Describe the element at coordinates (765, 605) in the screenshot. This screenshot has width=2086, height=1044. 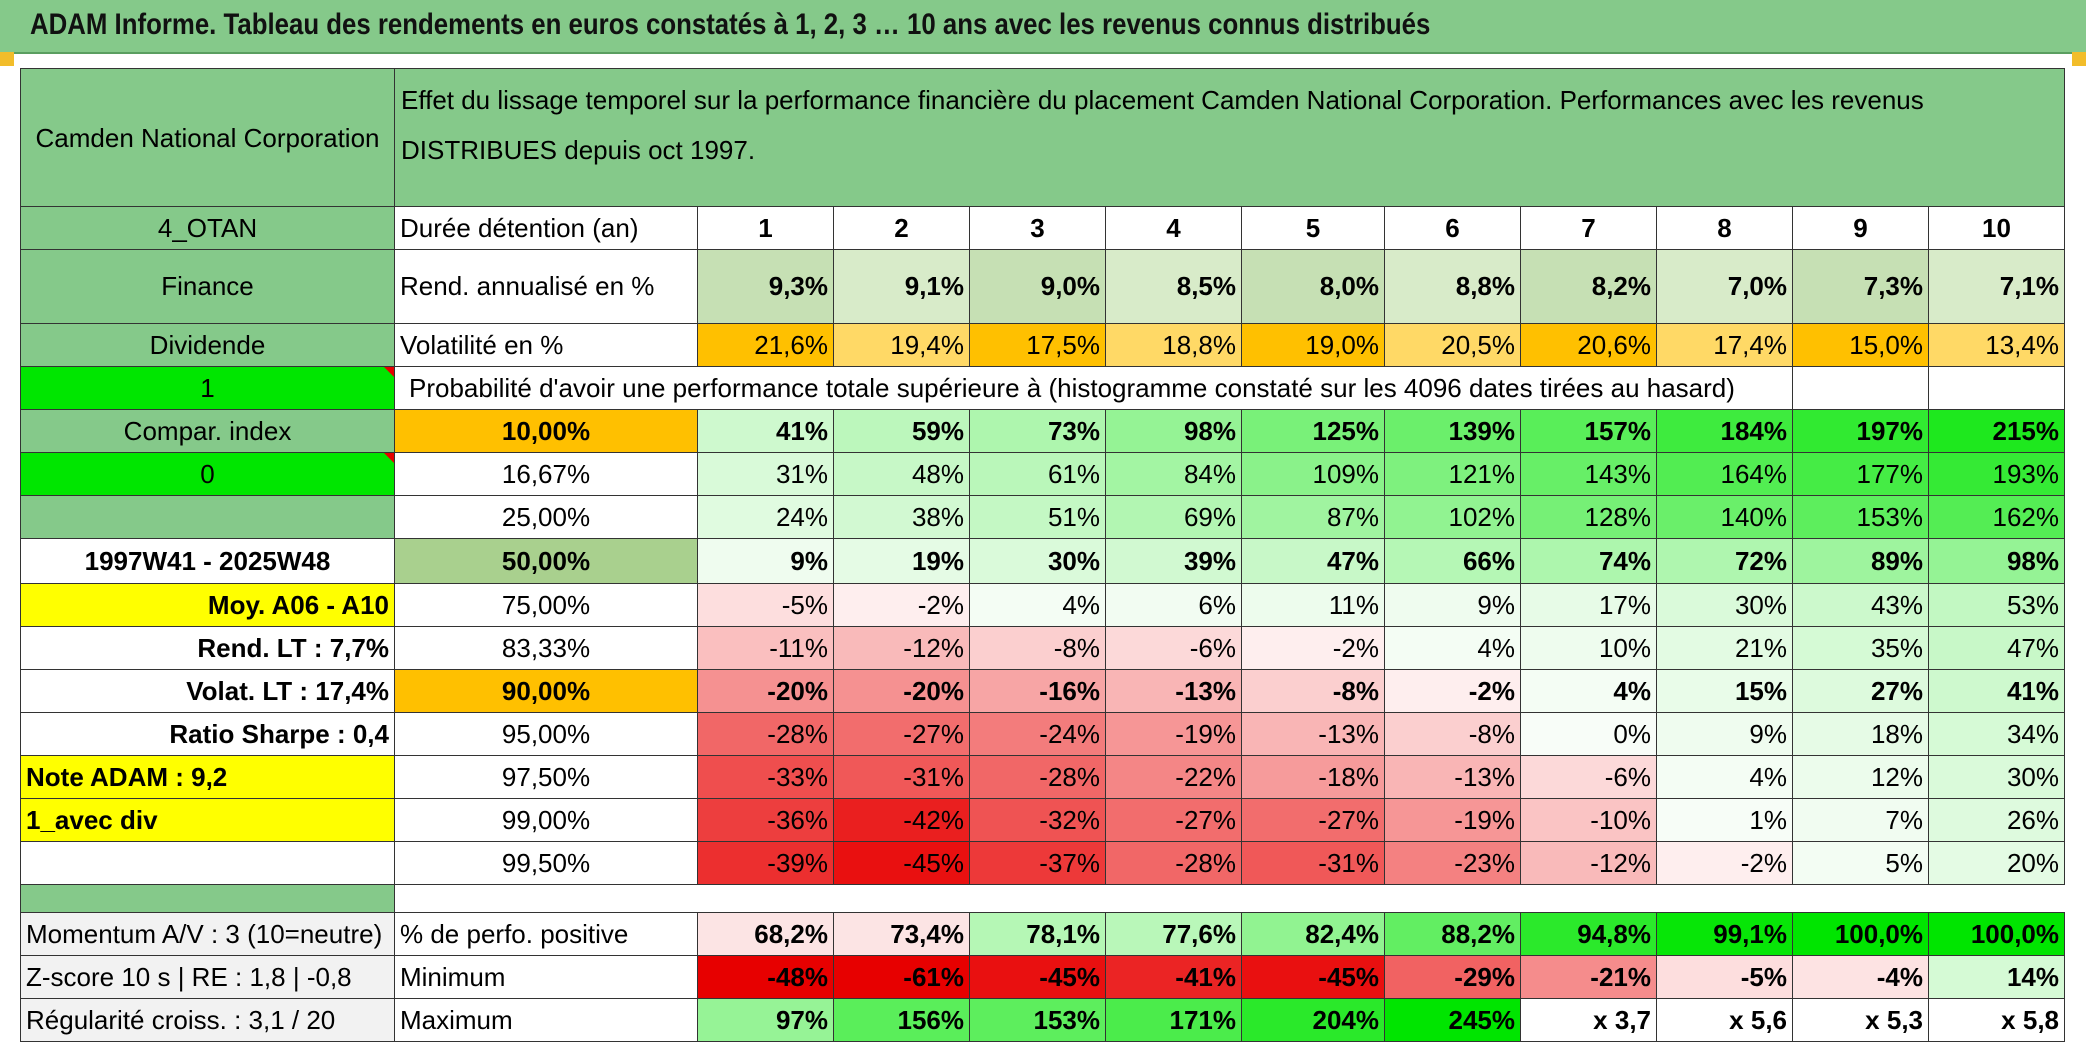
I see `quantile-value: -5%` at that location.